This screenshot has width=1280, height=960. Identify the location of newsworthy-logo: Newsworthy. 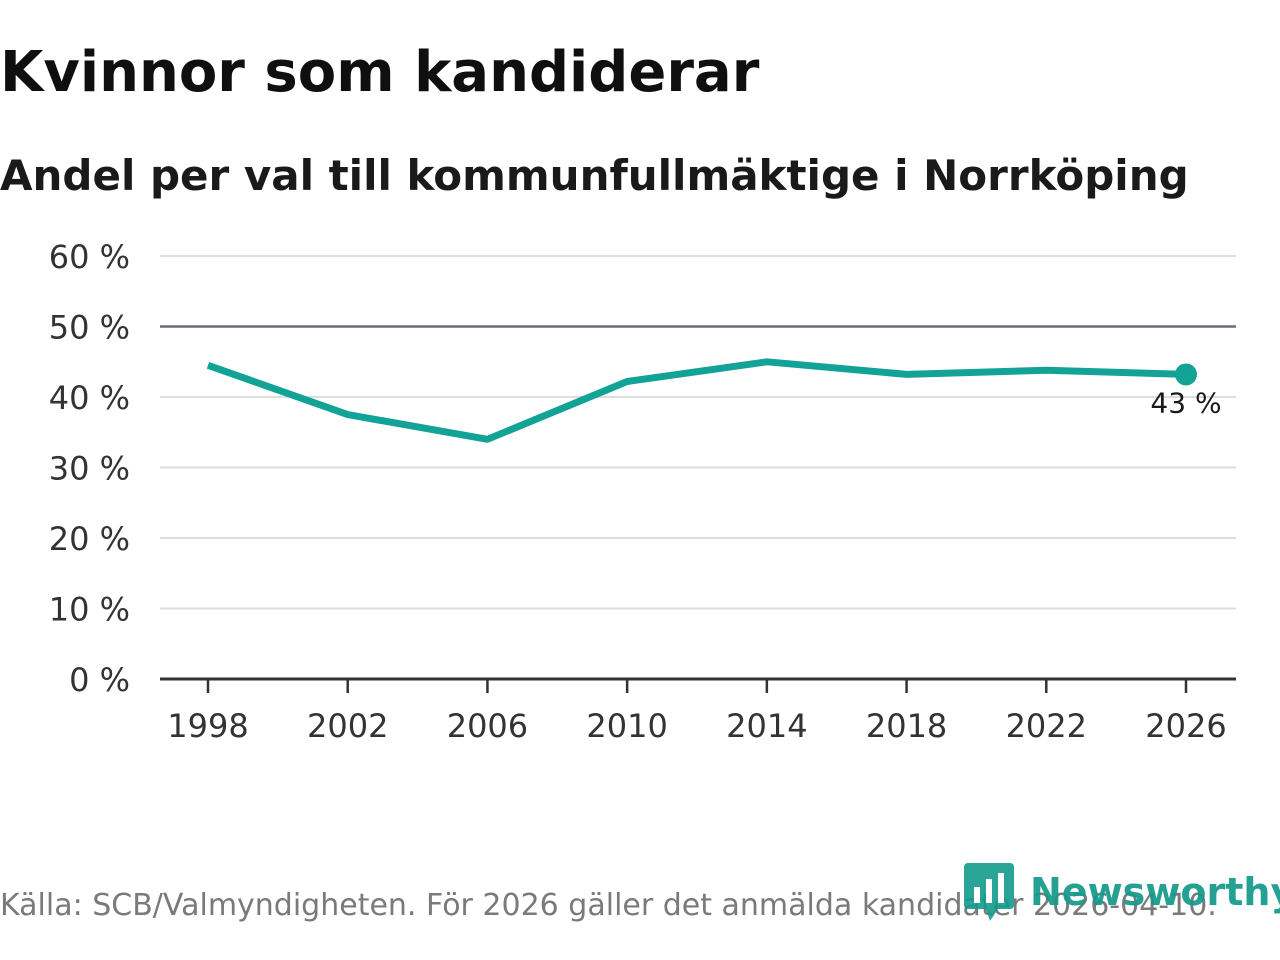
(1122, 892).